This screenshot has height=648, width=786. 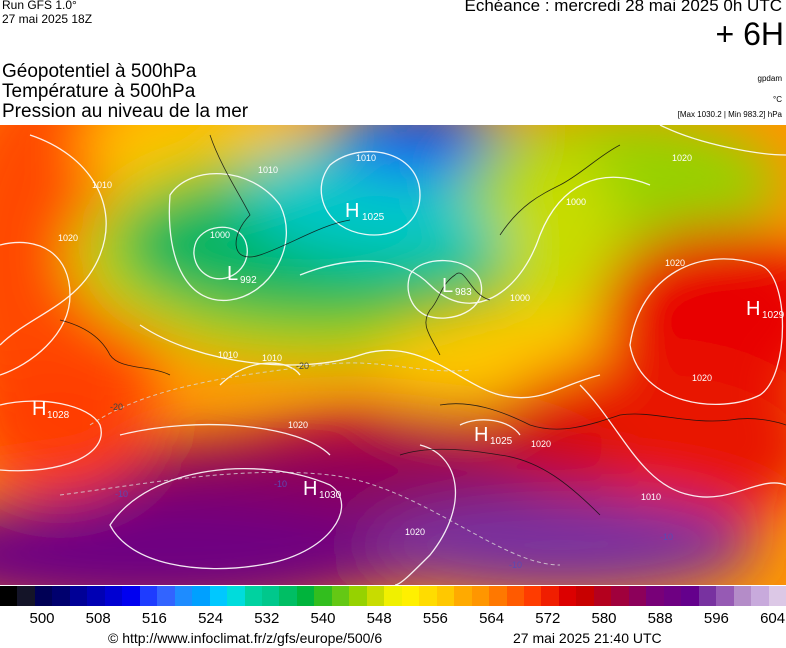 What do you see at coordinates (773, 618) in the screenshot?
I see `scale-tick-label: 604` at bounding box center [773, 618].